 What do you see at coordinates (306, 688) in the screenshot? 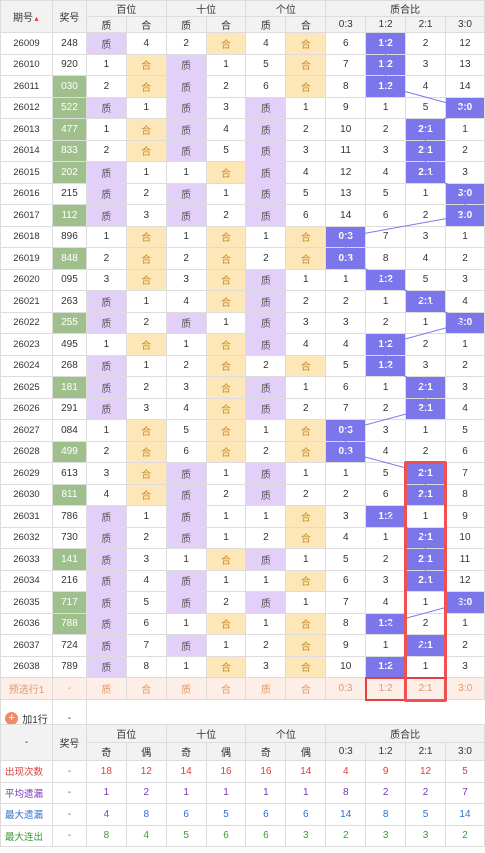
I see `predict-units-he: 合` at bounding box center [306, 688].